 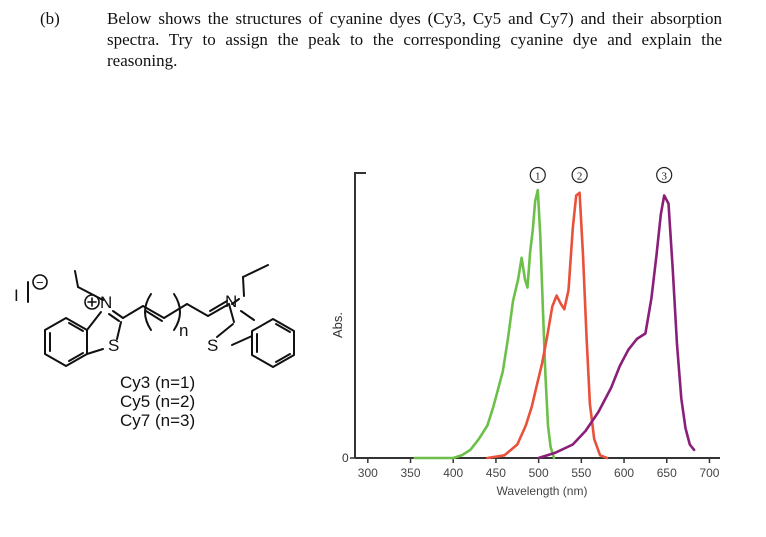 What do you see at coordinates (581, 473) in the screenshot?
I see `x-tick-label: 550` at bounding box center [581, 473].